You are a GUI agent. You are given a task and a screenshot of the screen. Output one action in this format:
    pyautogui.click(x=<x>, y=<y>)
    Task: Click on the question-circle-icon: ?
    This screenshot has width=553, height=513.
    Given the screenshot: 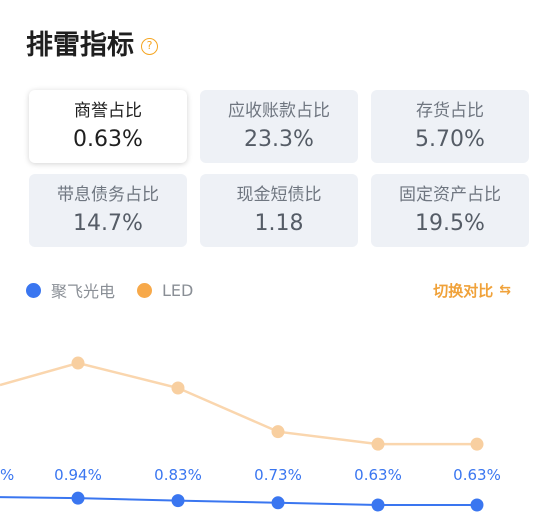 What is the action you would take?
    pyautogui.click(x=149, y=46)
    